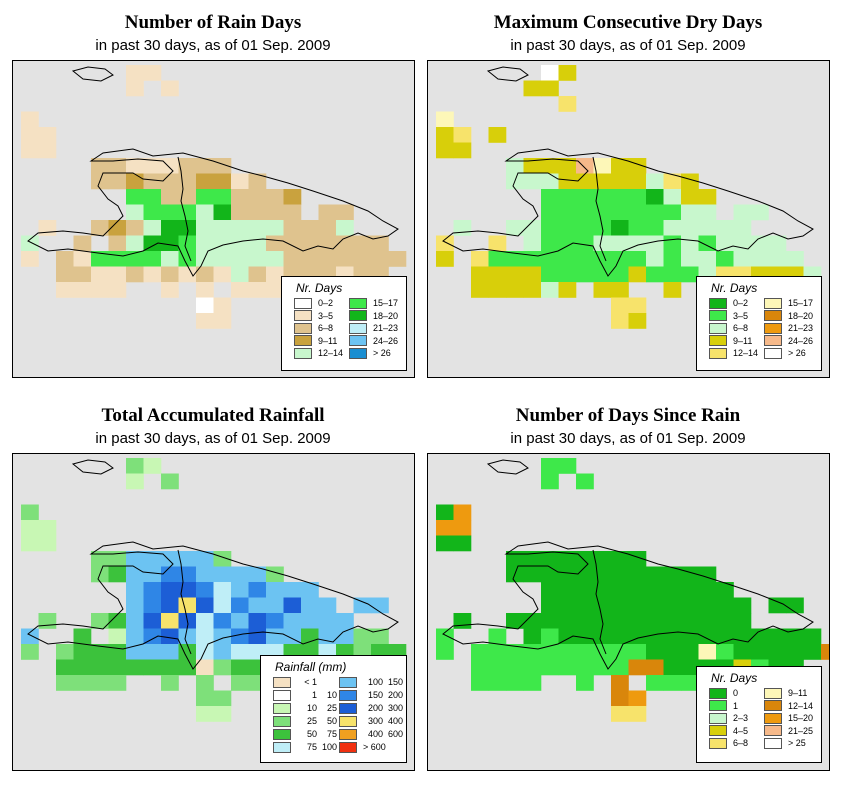 The width and height of the screenshot is (853, 793). Describe the element at coordinates (311, 667) in the screenshot. I see `legend-title: Rainfall (mm)` at that location.